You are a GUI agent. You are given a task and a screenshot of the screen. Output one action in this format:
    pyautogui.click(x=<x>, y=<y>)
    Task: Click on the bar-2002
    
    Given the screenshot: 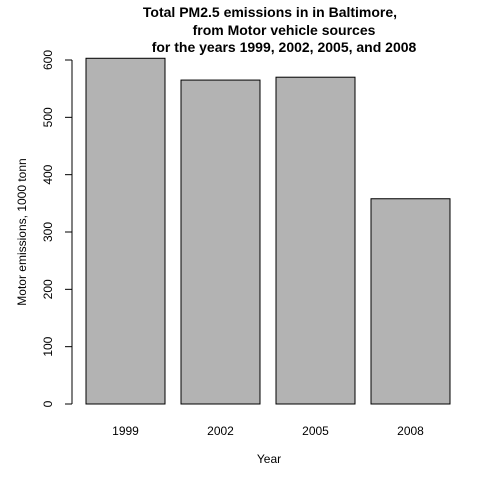 What is the action you would take?
    pyautogui.click(x=220, y=242)
    